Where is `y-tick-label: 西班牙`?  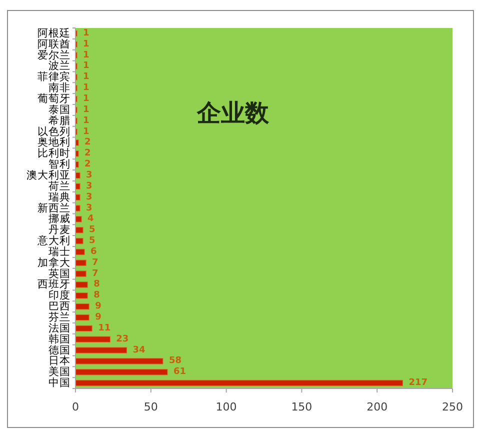 y-tick-label: 西班牙 is located at coordinates (54, 284).